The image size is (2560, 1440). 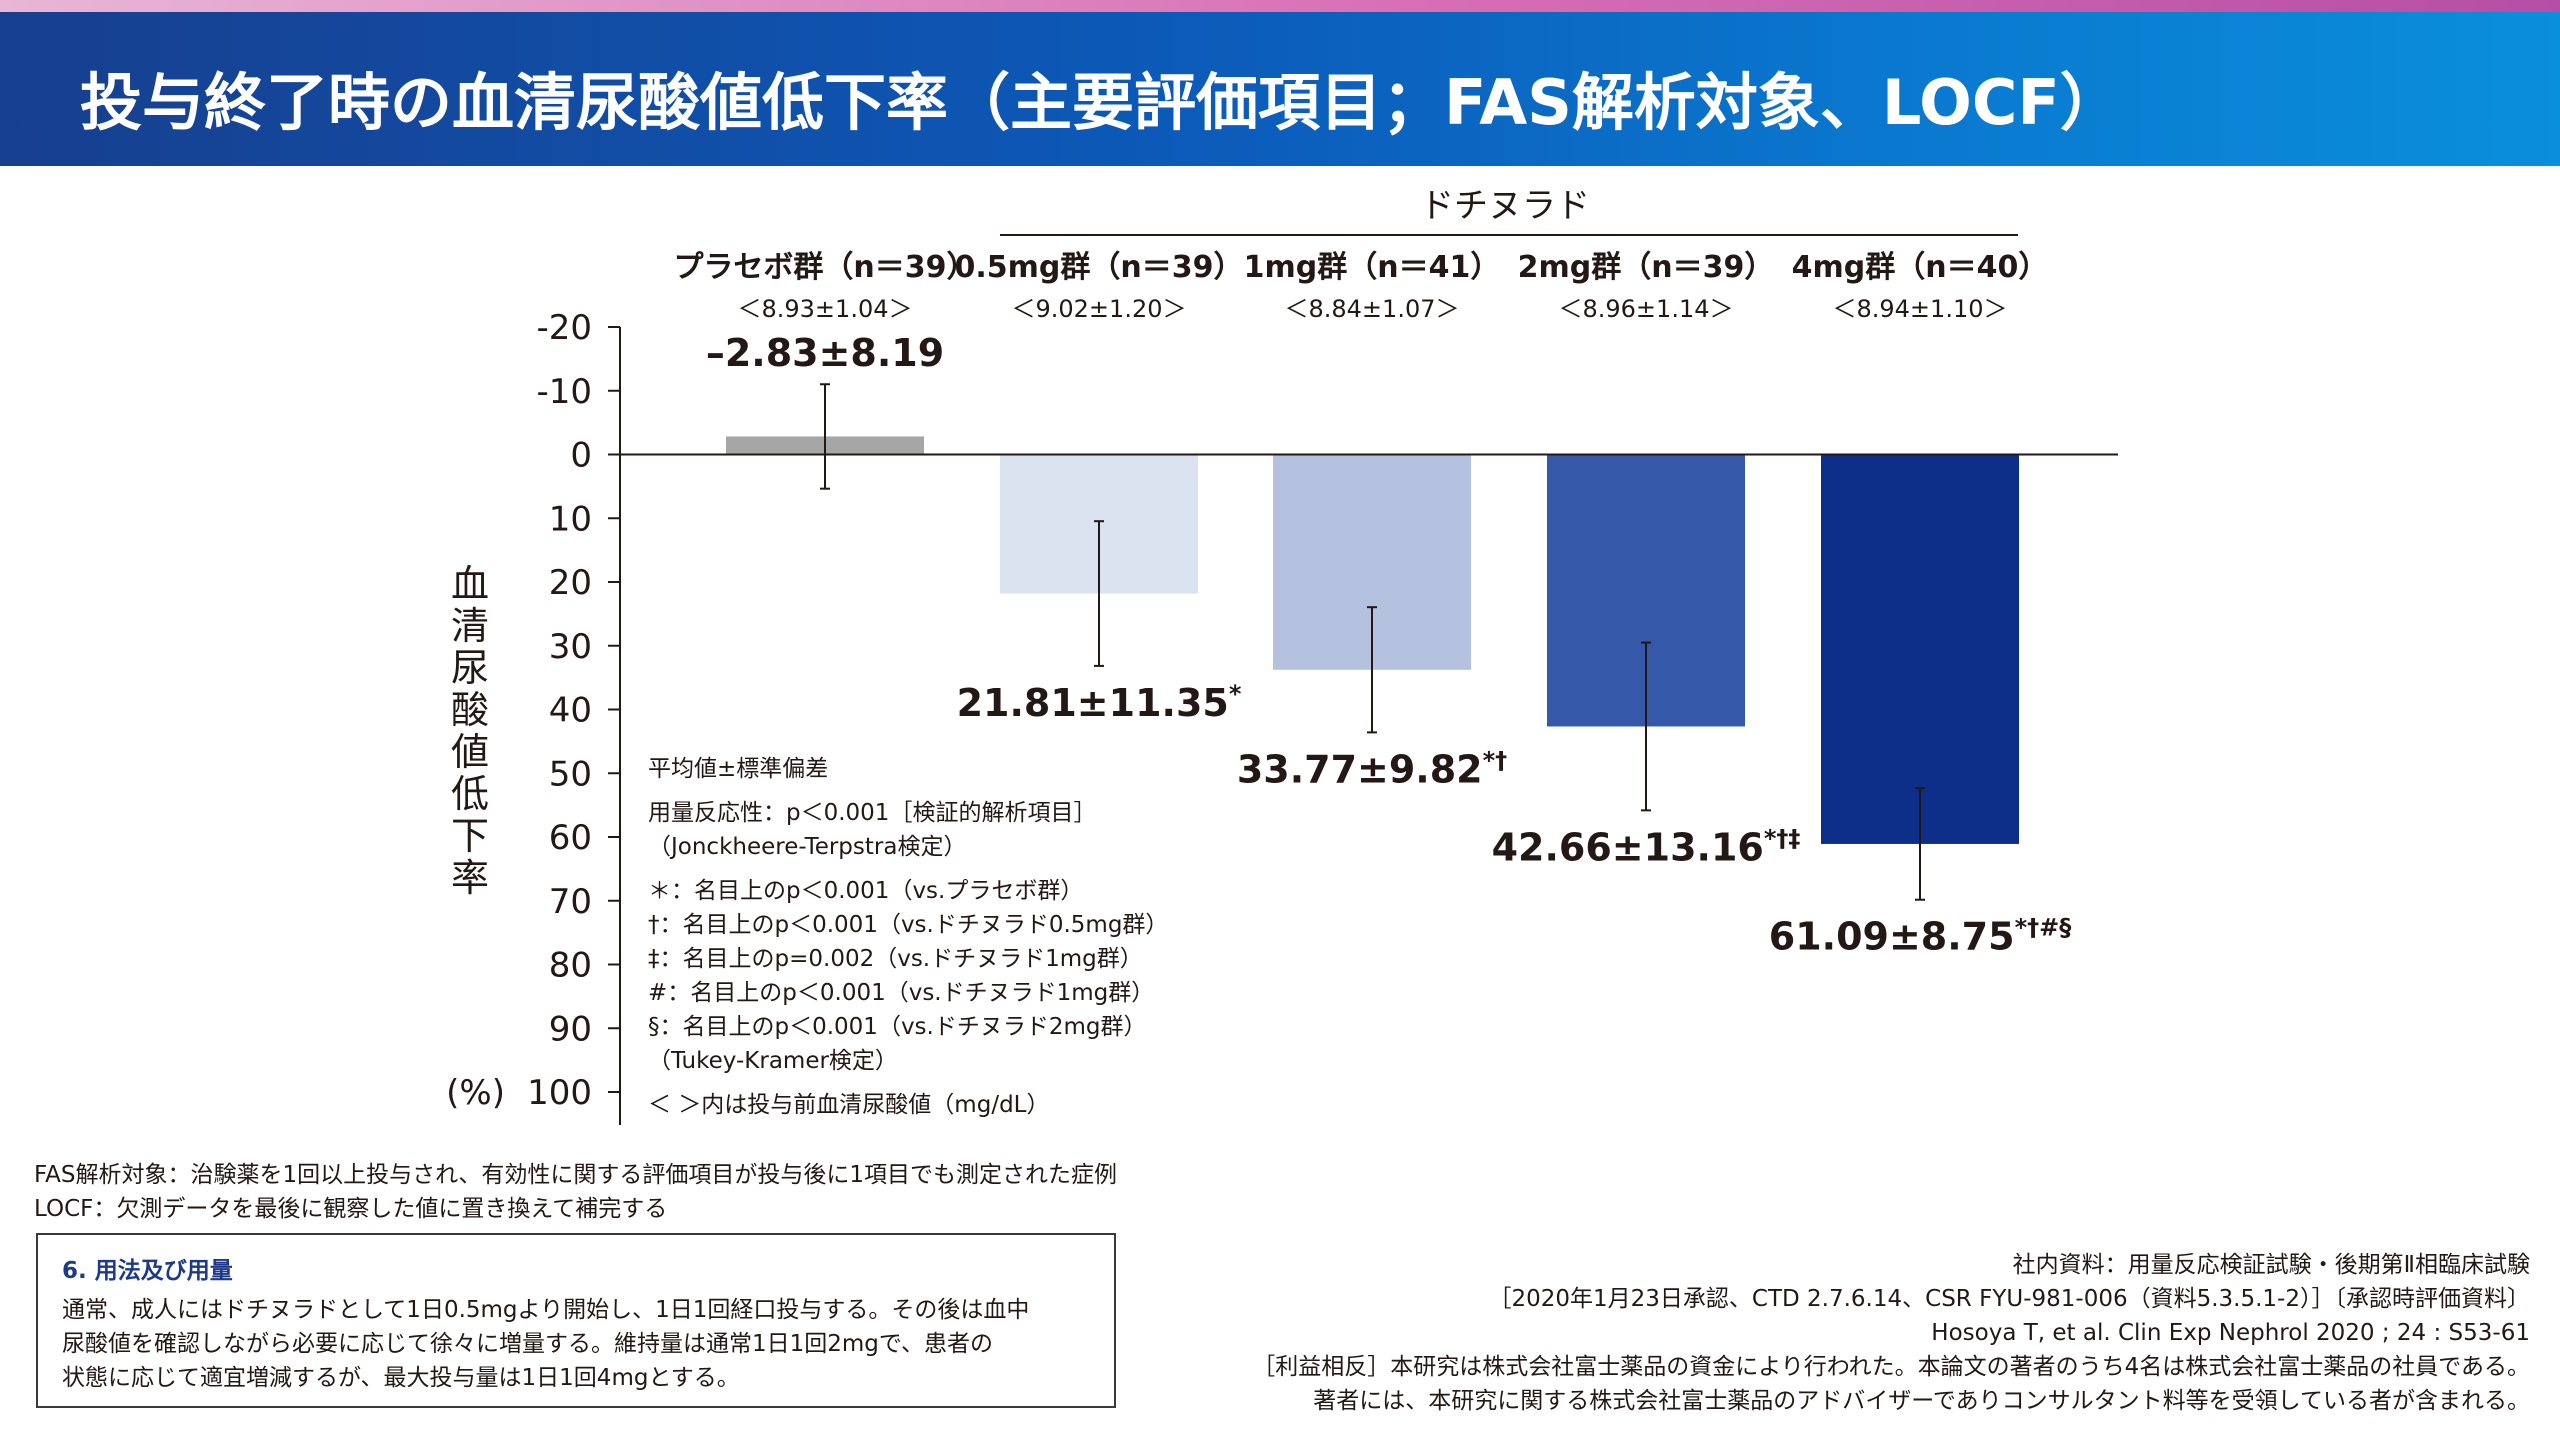 I want to click on y-axis-title-char: 尿, so click(x=470, y=668).